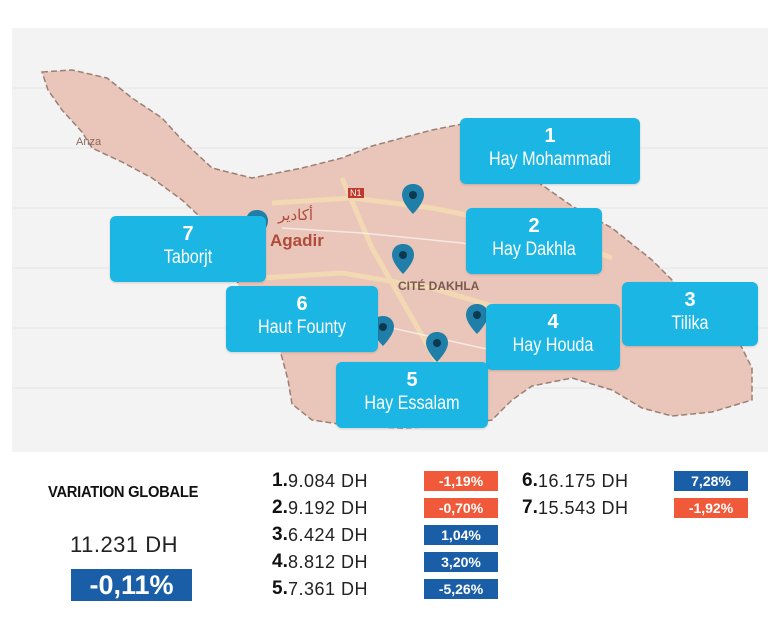 Image resolution: width=768 pixels, height=639 pixels. I want to click on price-value: 9.192 DH, so click(328, 507).